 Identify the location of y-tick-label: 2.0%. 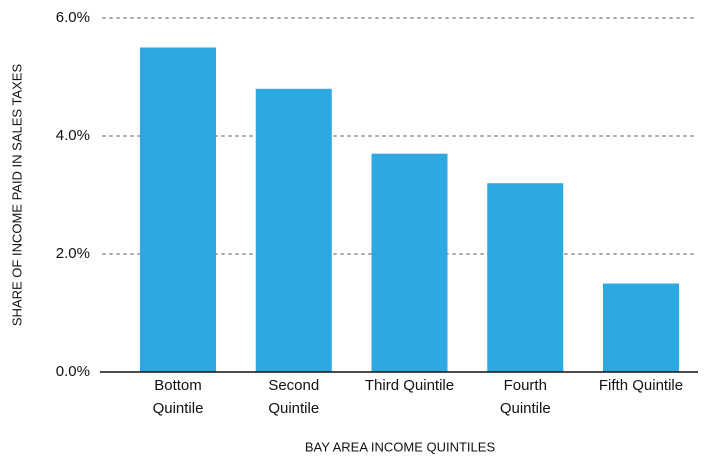
(73, 253).